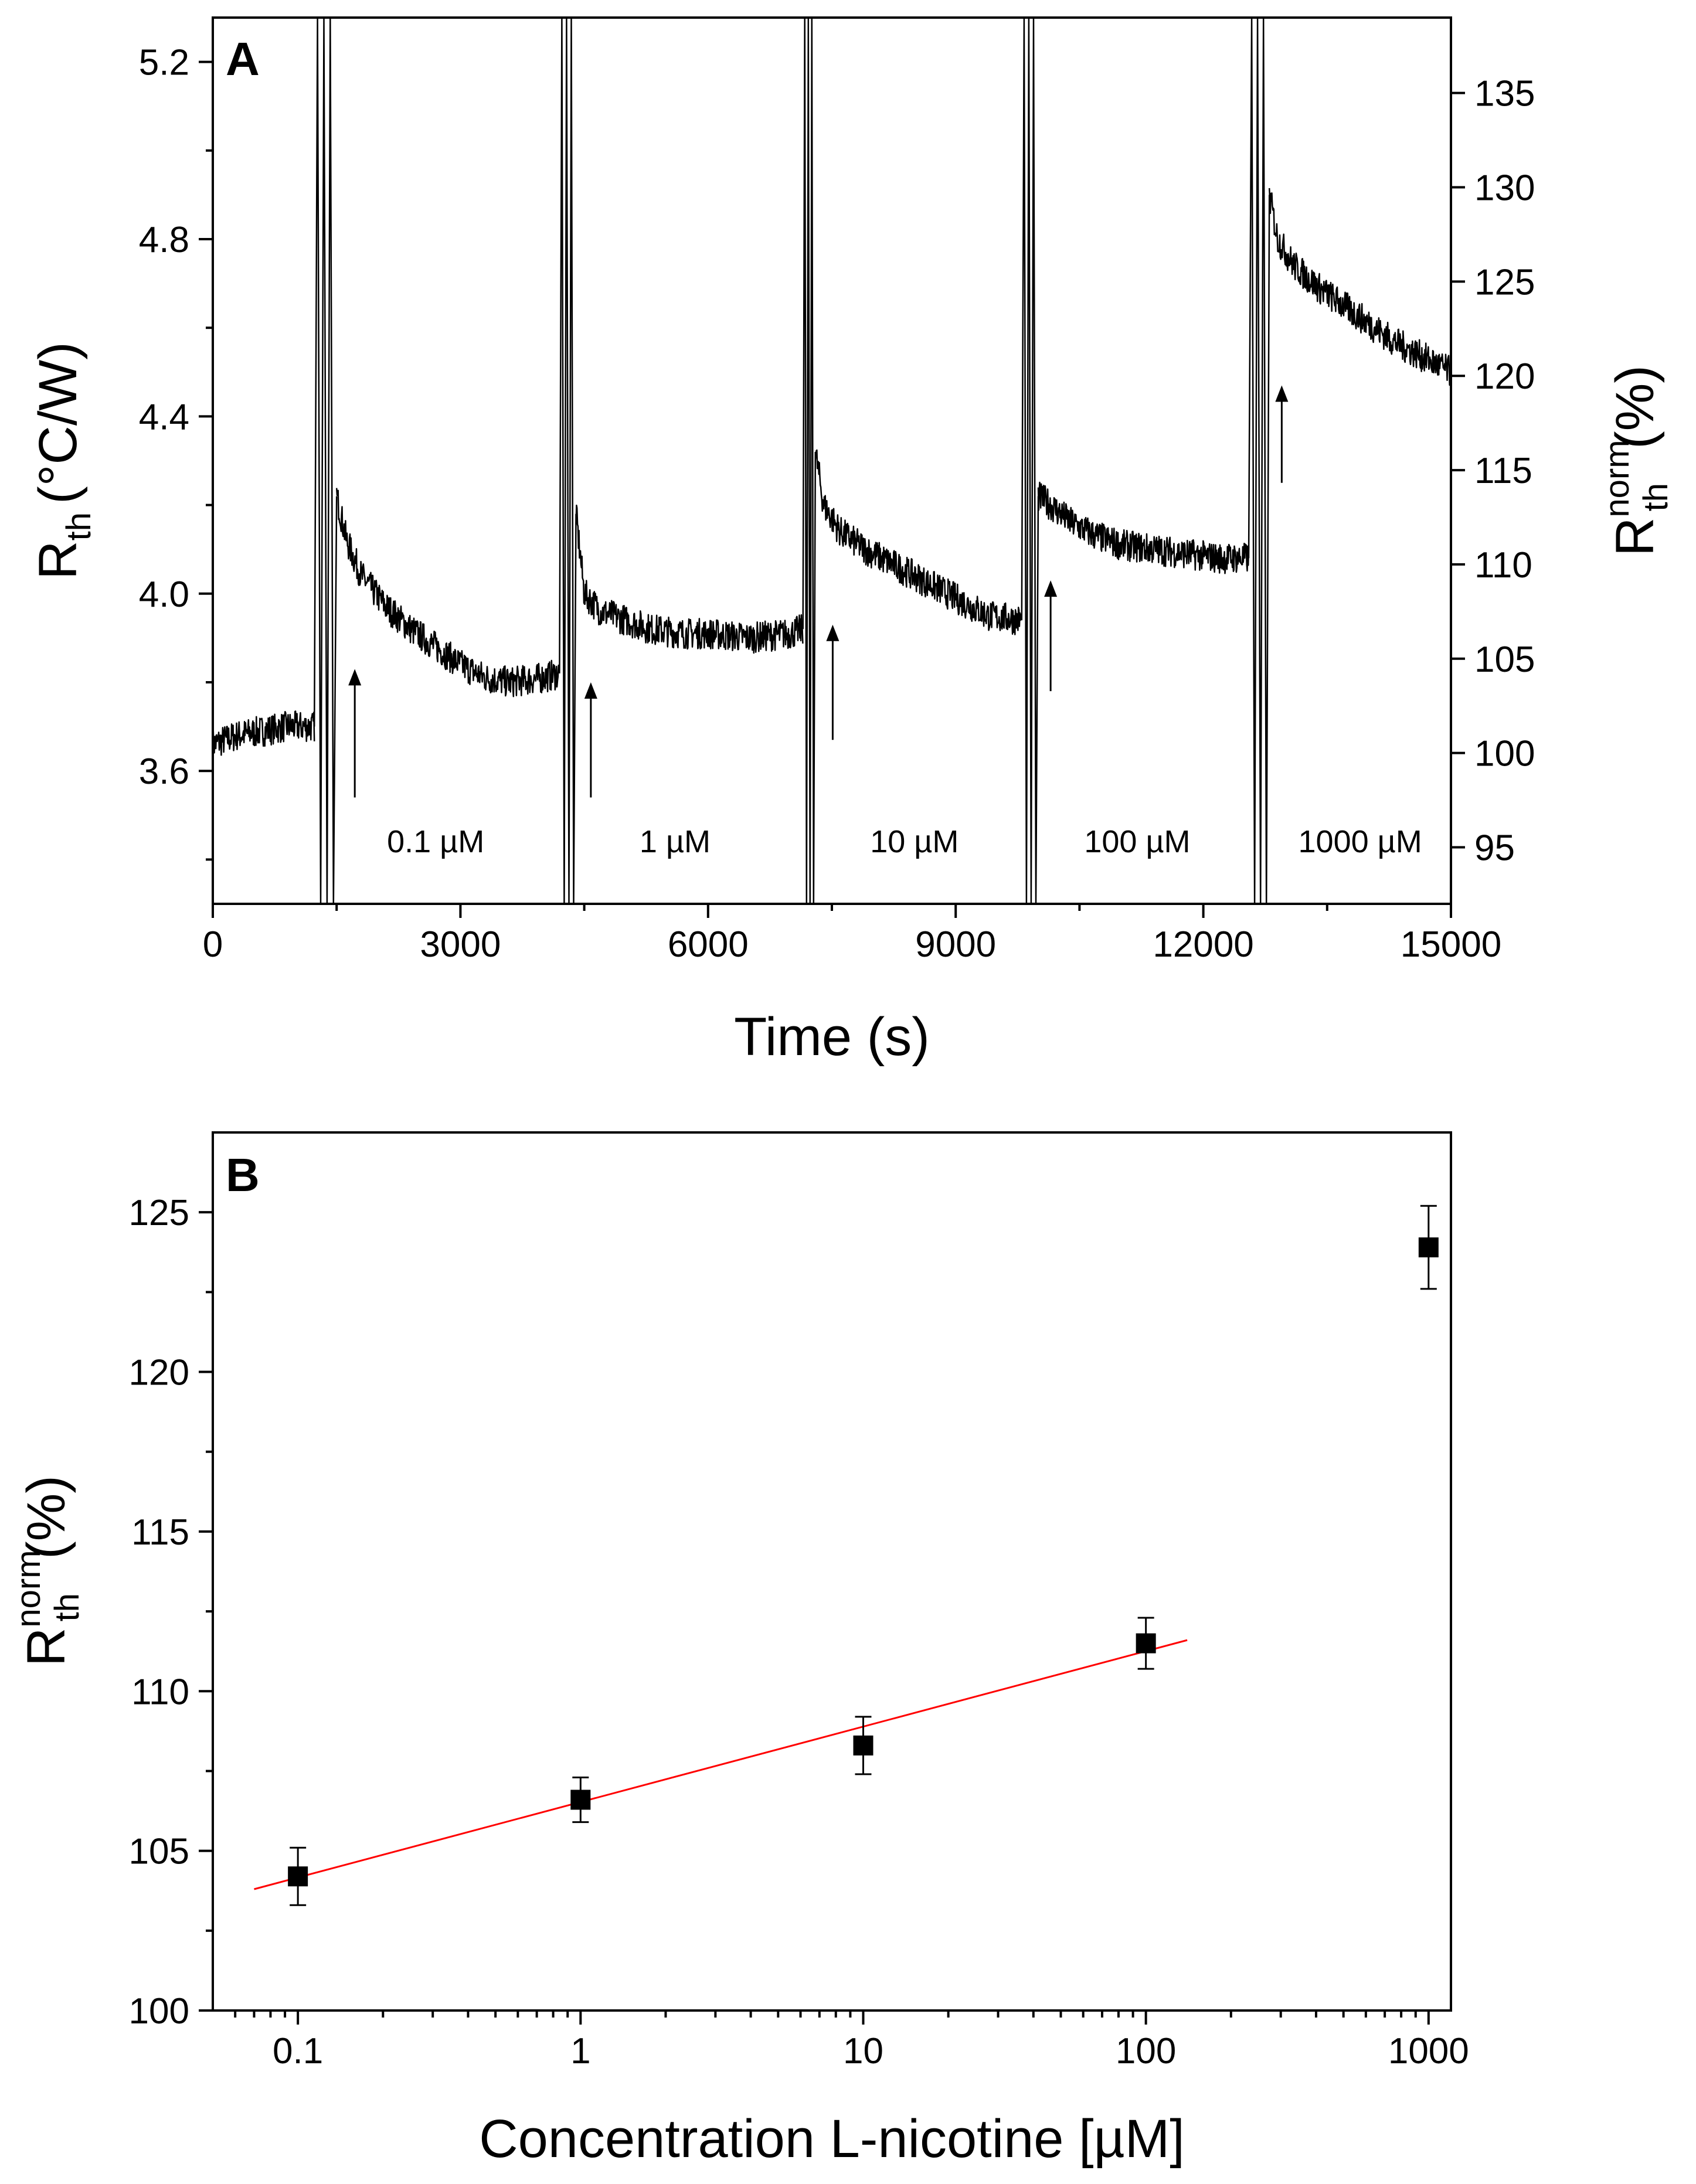  I want to click on y-tick-label: 3.6, so click(164, 771).